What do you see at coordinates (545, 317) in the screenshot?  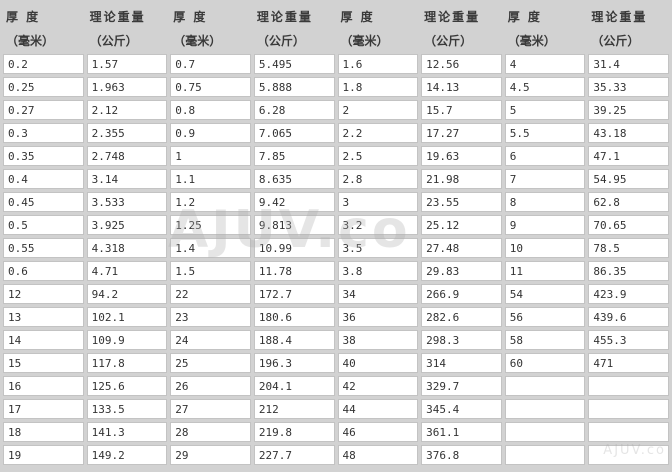 I see `thickness-cell: 56` at bounding box center [545, 317].